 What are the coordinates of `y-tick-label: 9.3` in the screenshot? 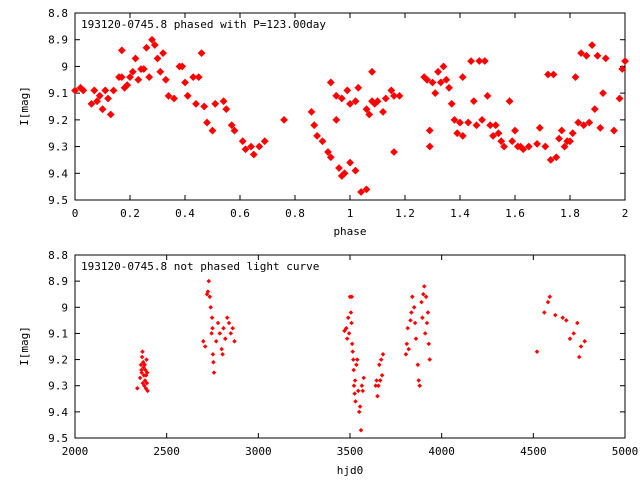 It's located at (58, 147).